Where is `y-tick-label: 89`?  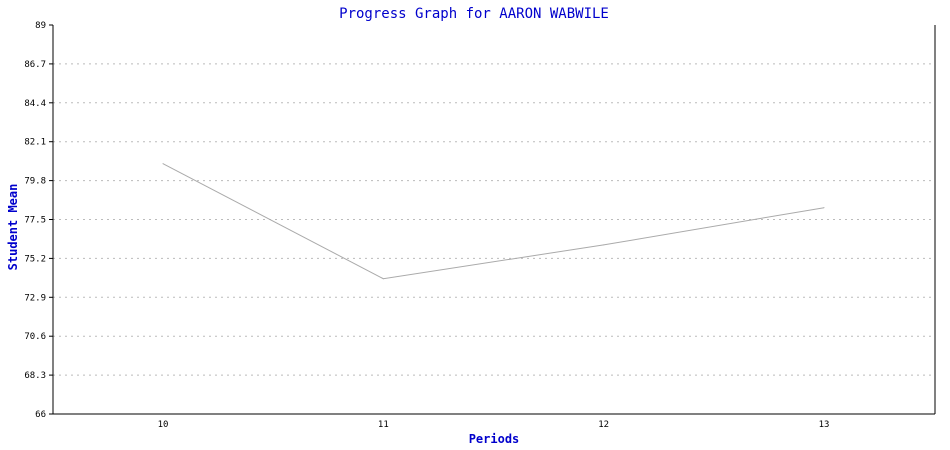
y-tick-label: 89 is located at coordinates (40, 26).